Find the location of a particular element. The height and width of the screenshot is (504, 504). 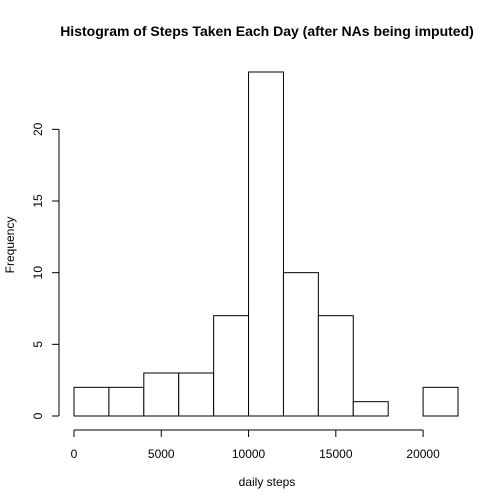

x-tick-label-3: 15000 is located at coordinates (336, 454).